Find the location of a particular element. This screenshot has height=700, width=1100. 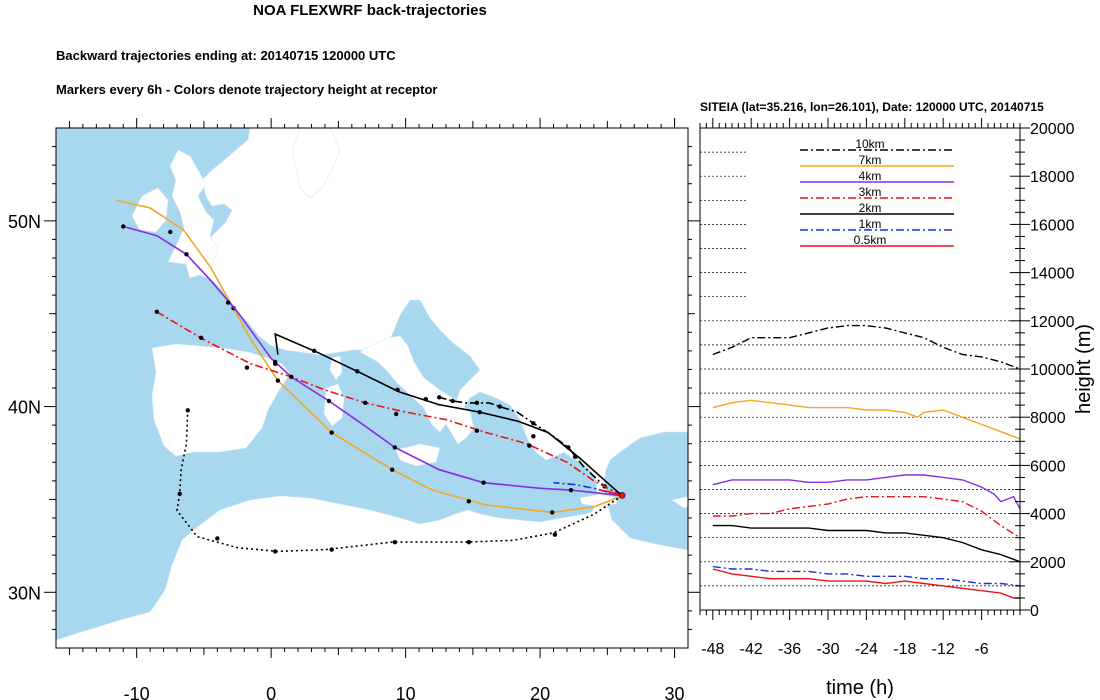

profile-line-10km is located at coordinates (866, 347).